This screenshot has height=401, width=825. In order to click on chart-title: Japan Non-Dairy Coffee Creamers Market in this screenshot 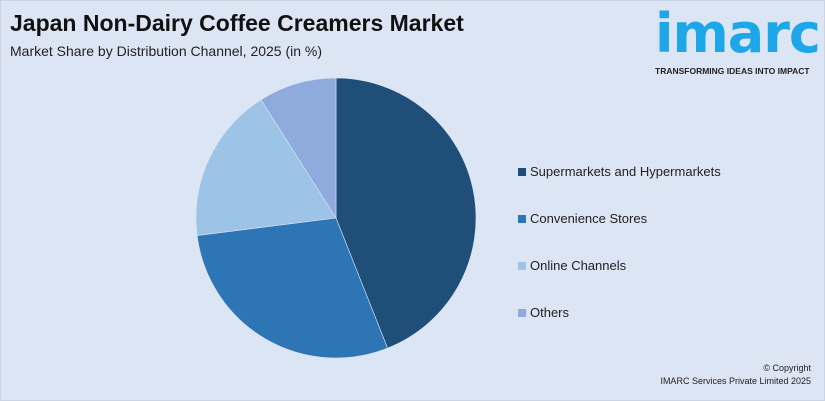, I will do `click(237, 23)`.